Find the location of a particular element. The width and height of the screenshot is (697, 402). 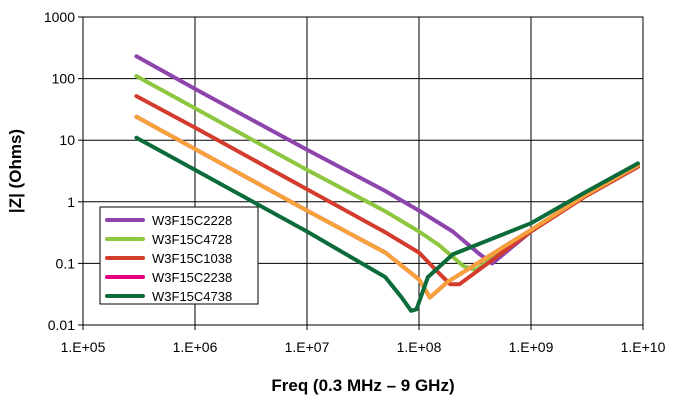

x-tick-label: 1.E+07 is located at coordinates (307, 347).